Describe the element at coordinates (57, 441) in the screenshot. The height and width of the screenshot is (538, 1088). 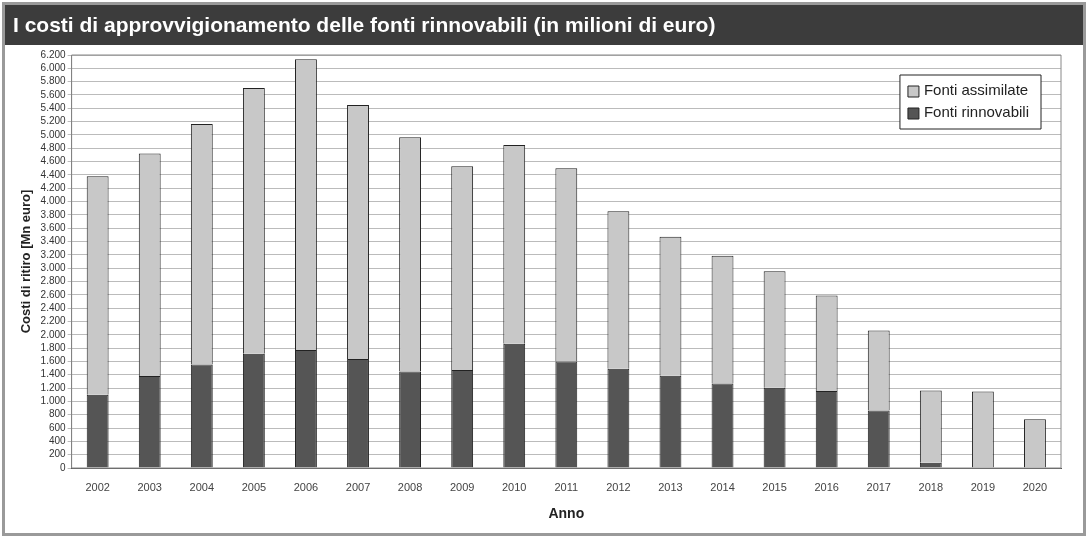
I see `y-tick-label: 400` at that location.